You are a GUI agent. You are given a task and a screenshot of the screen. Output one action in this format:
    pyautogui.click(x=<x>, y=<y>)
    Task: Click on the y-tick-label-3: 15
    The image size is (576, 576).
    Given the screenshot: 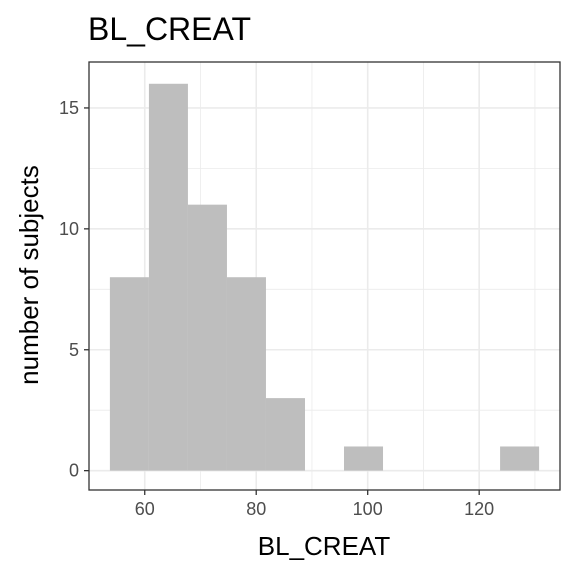 What is the action you would take?
    pyautogui.click(x=69, y=108)
    